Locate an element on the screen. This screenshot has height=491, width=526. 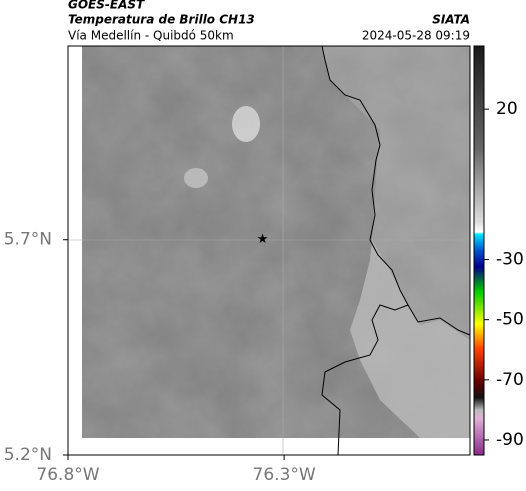
datetime: 2024-05-28 09:19 is located at coordinates (416, 36).